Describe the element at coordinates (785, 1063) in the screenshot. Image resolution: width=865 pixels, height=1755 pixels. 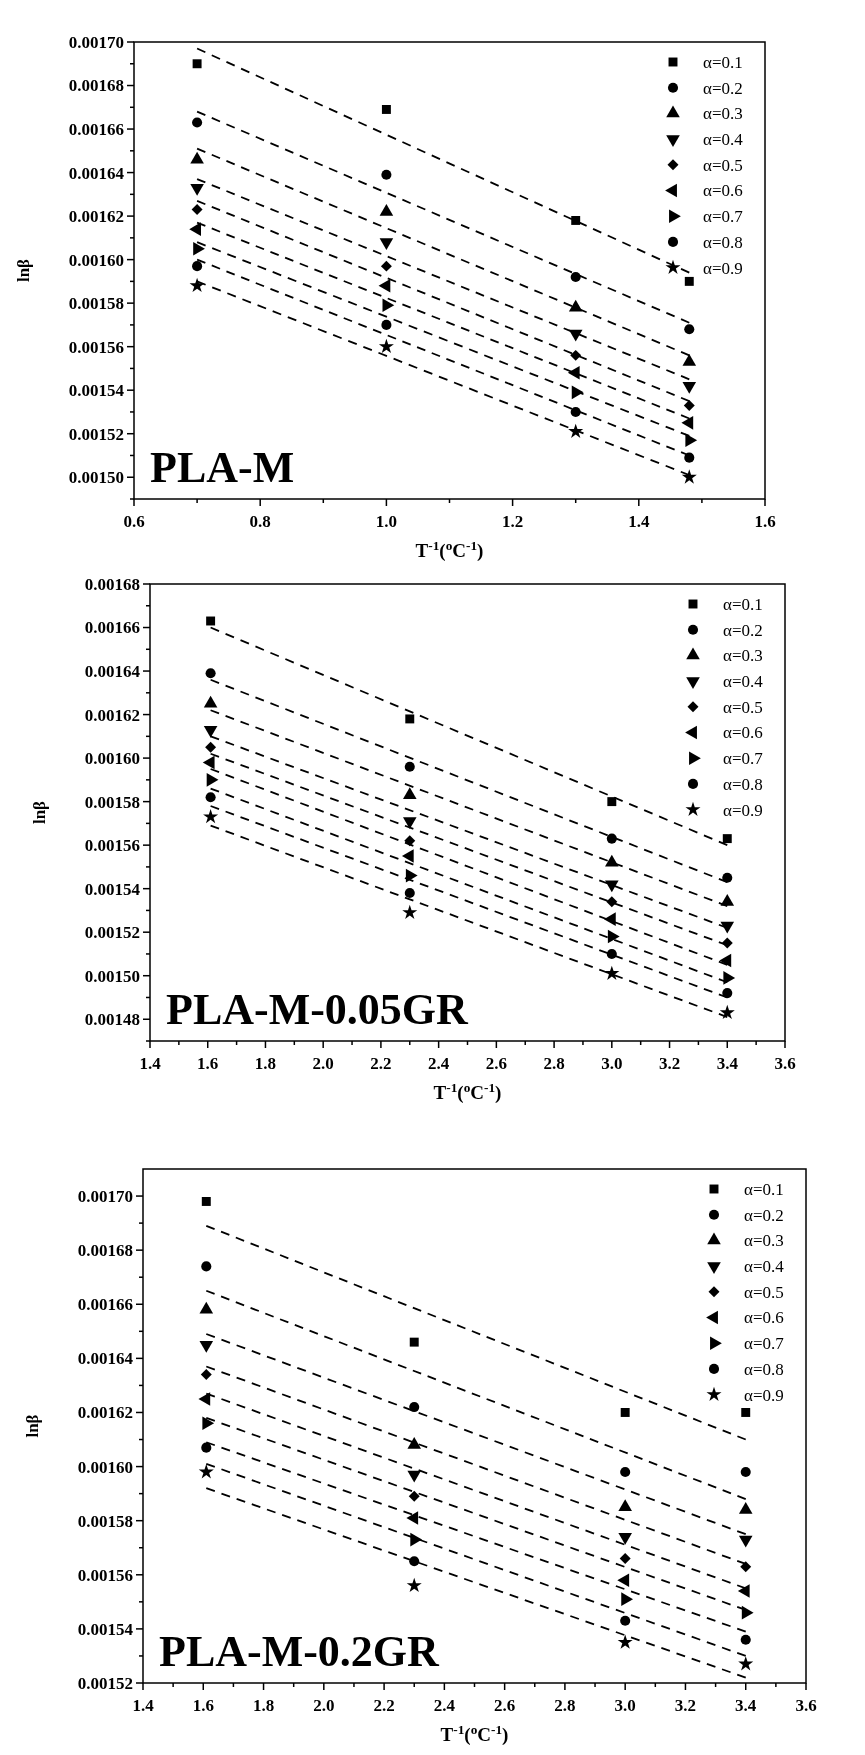
I see `x-tick-label: 3.6` at that location.